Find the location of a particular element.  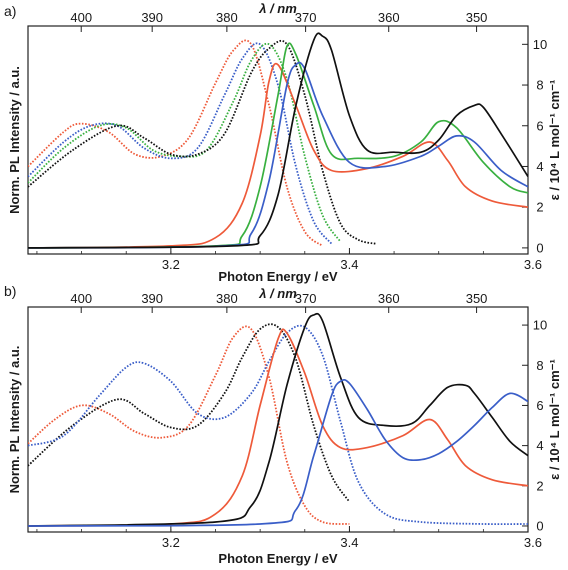

panel-label: a) is located at coordinates (10, 11).